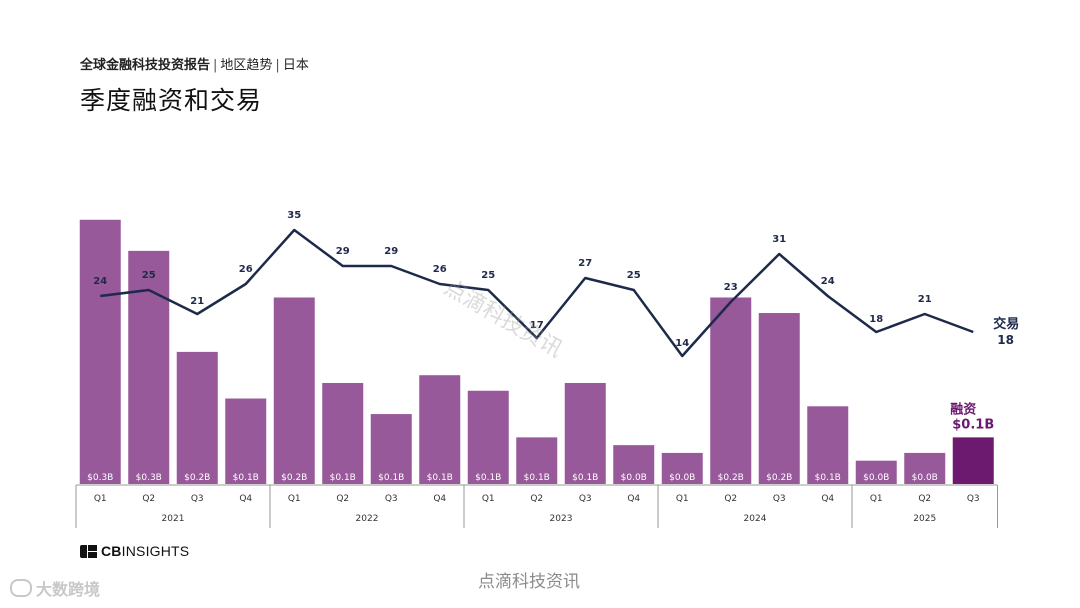  I want to click on country-label: 日本, so click(295, 65).